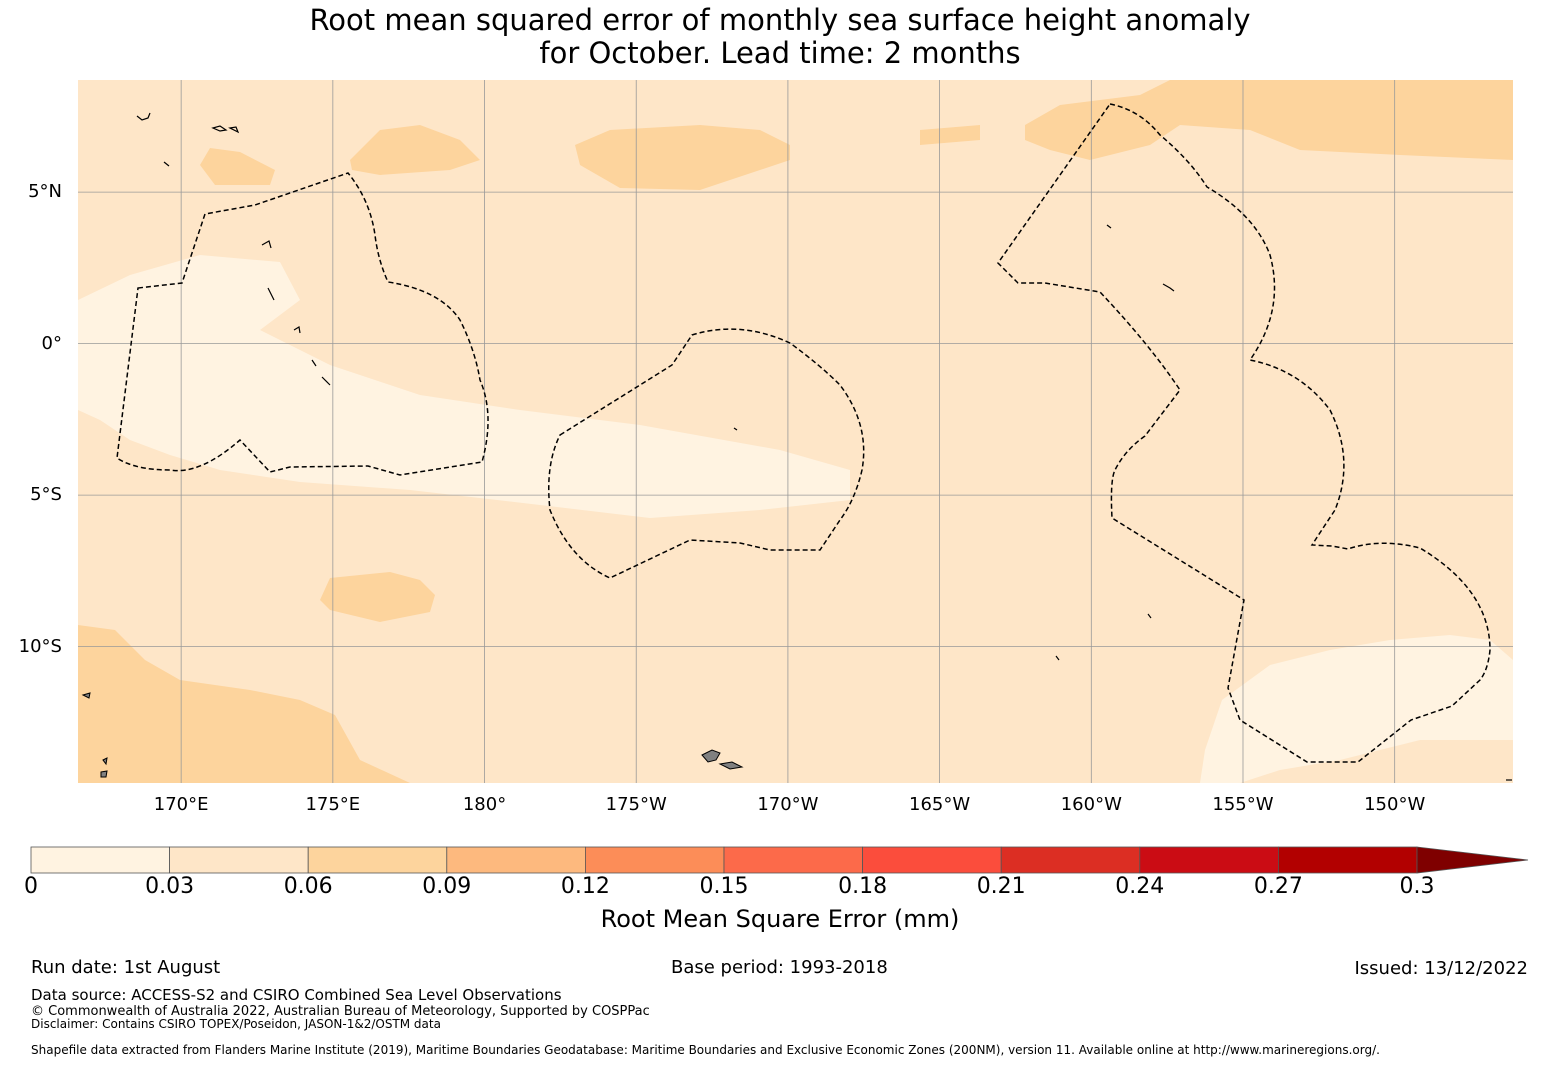 This screenshot has height=1065, width=1560. Describe the element at coordinates (1441, 968) in the screenshot. I see `issued-date: Issued: 13/12/2022` at that location.